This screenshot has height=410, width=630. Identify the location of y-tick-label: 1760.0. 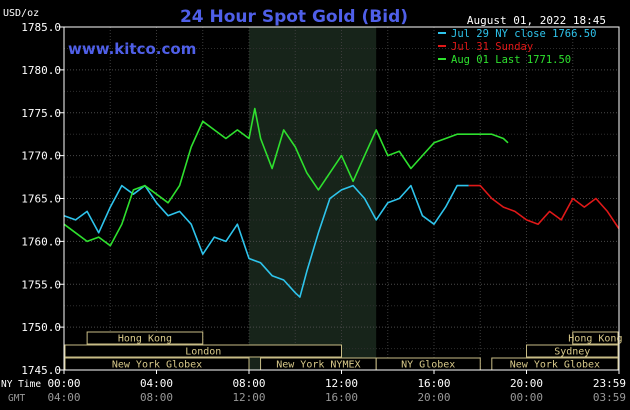
(41, 241).